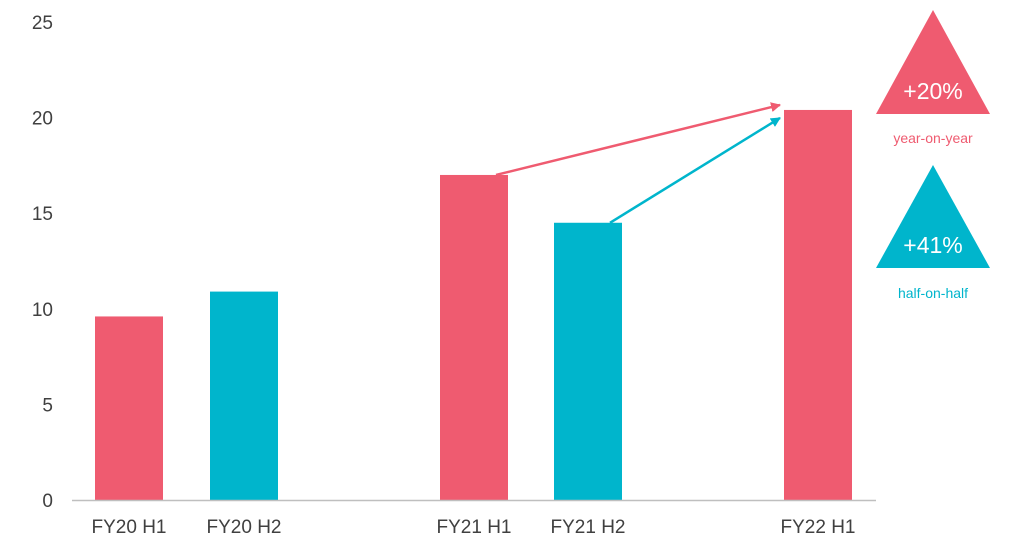  Describe the element at coordinates (933, 138) in the screenshot. I see `year-on-year-caption: year-on-year` at that location.